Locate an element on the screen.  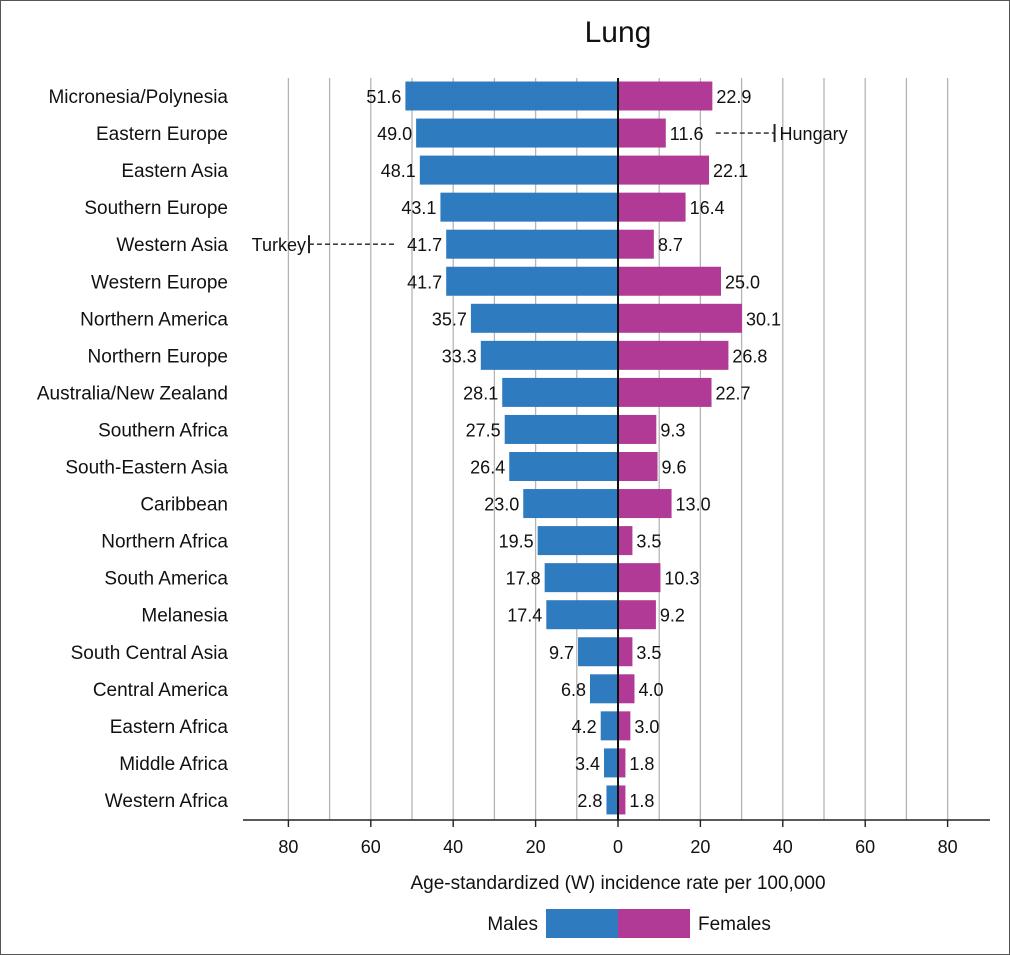
bar-females-northern-europe is located at coordinates (673, 355).